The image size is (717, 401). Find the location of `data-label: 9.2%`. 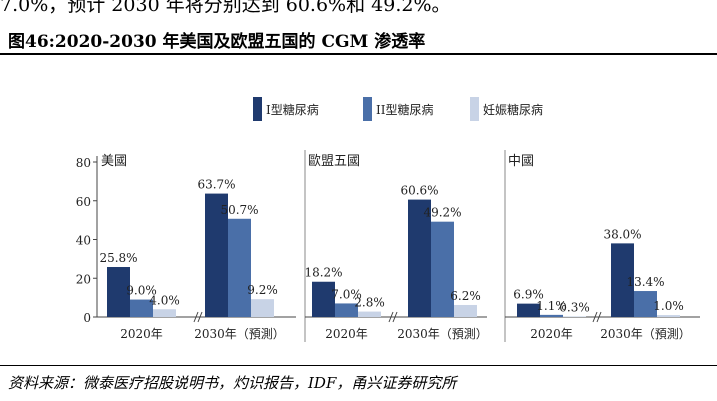

data-label: 9.2% is located at coordinates (262, 290).